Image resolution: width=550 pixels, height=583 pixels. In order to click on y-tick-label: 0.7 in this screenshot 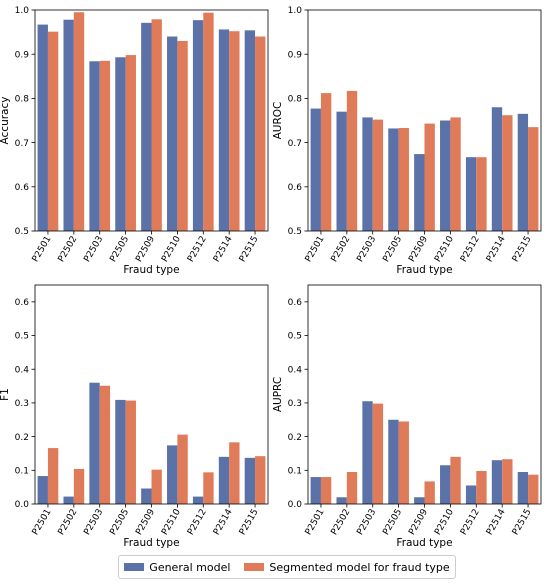, I will do `click(295, 144)`.